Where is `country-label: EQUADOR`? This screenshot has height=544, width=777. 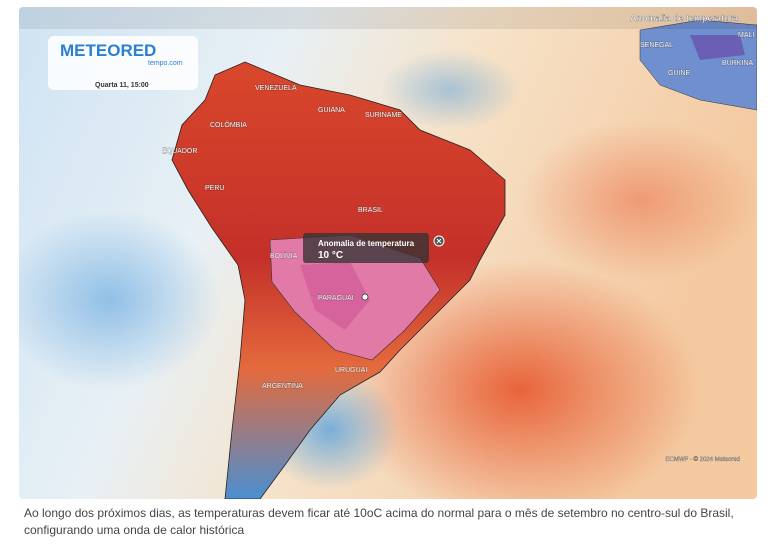
country-label: EQUADOR is located at coordinates (179, 151).